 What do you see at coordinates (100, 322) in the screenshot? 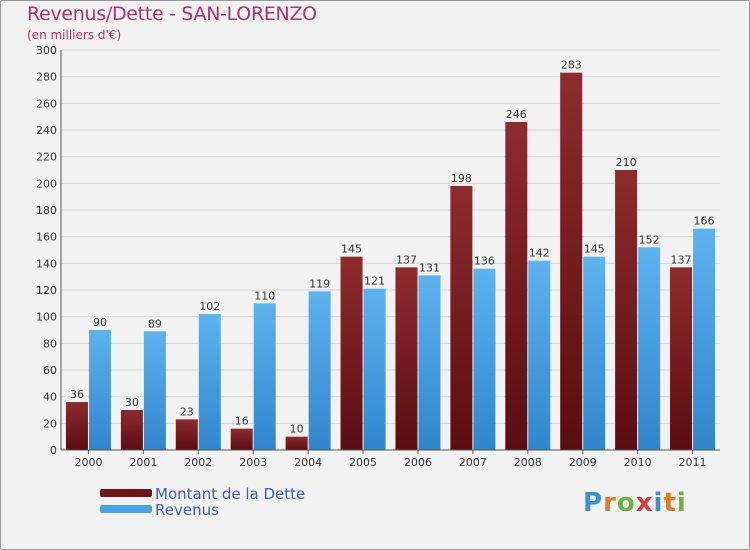
I see `data-label-revenue: 90` at bounding box center [100, 322].